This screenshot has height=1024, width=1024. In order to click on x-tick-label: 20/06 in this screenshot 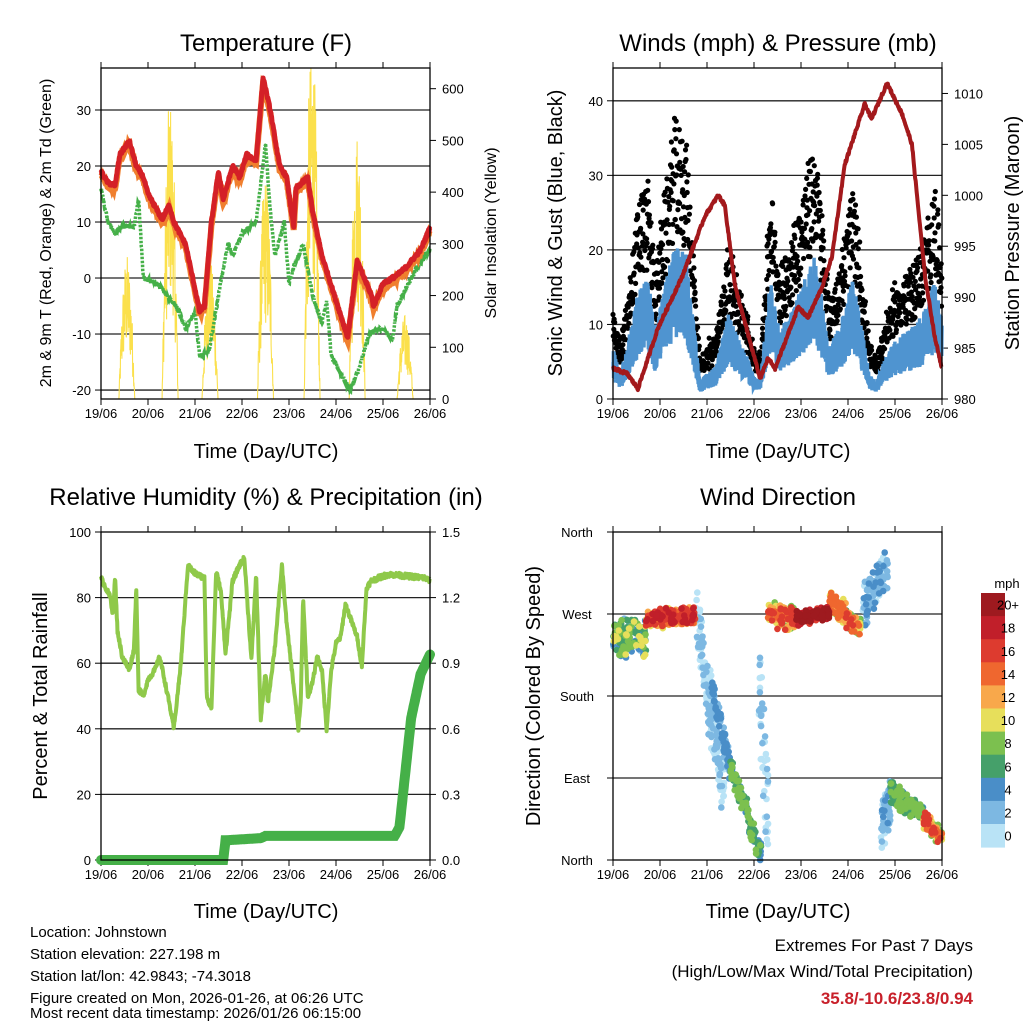, I will do `click(148, 874)`.